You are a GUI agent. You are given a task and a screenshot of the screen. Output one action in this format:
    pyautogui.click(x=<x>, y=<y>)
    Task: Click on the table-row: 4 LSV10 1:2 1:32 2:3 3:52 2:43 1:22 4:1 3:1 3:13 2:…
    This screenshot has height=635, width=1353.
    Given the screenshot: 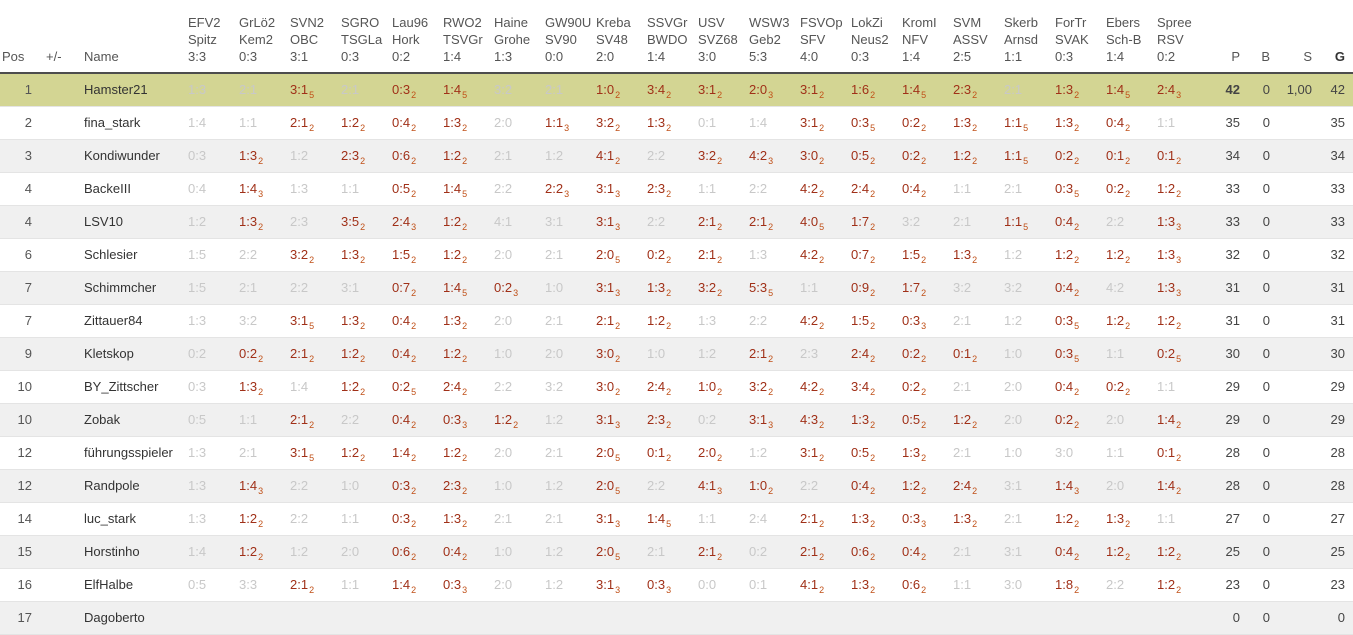 What is the action you would take?
    pyautogui.click(x=676, y=222)
    